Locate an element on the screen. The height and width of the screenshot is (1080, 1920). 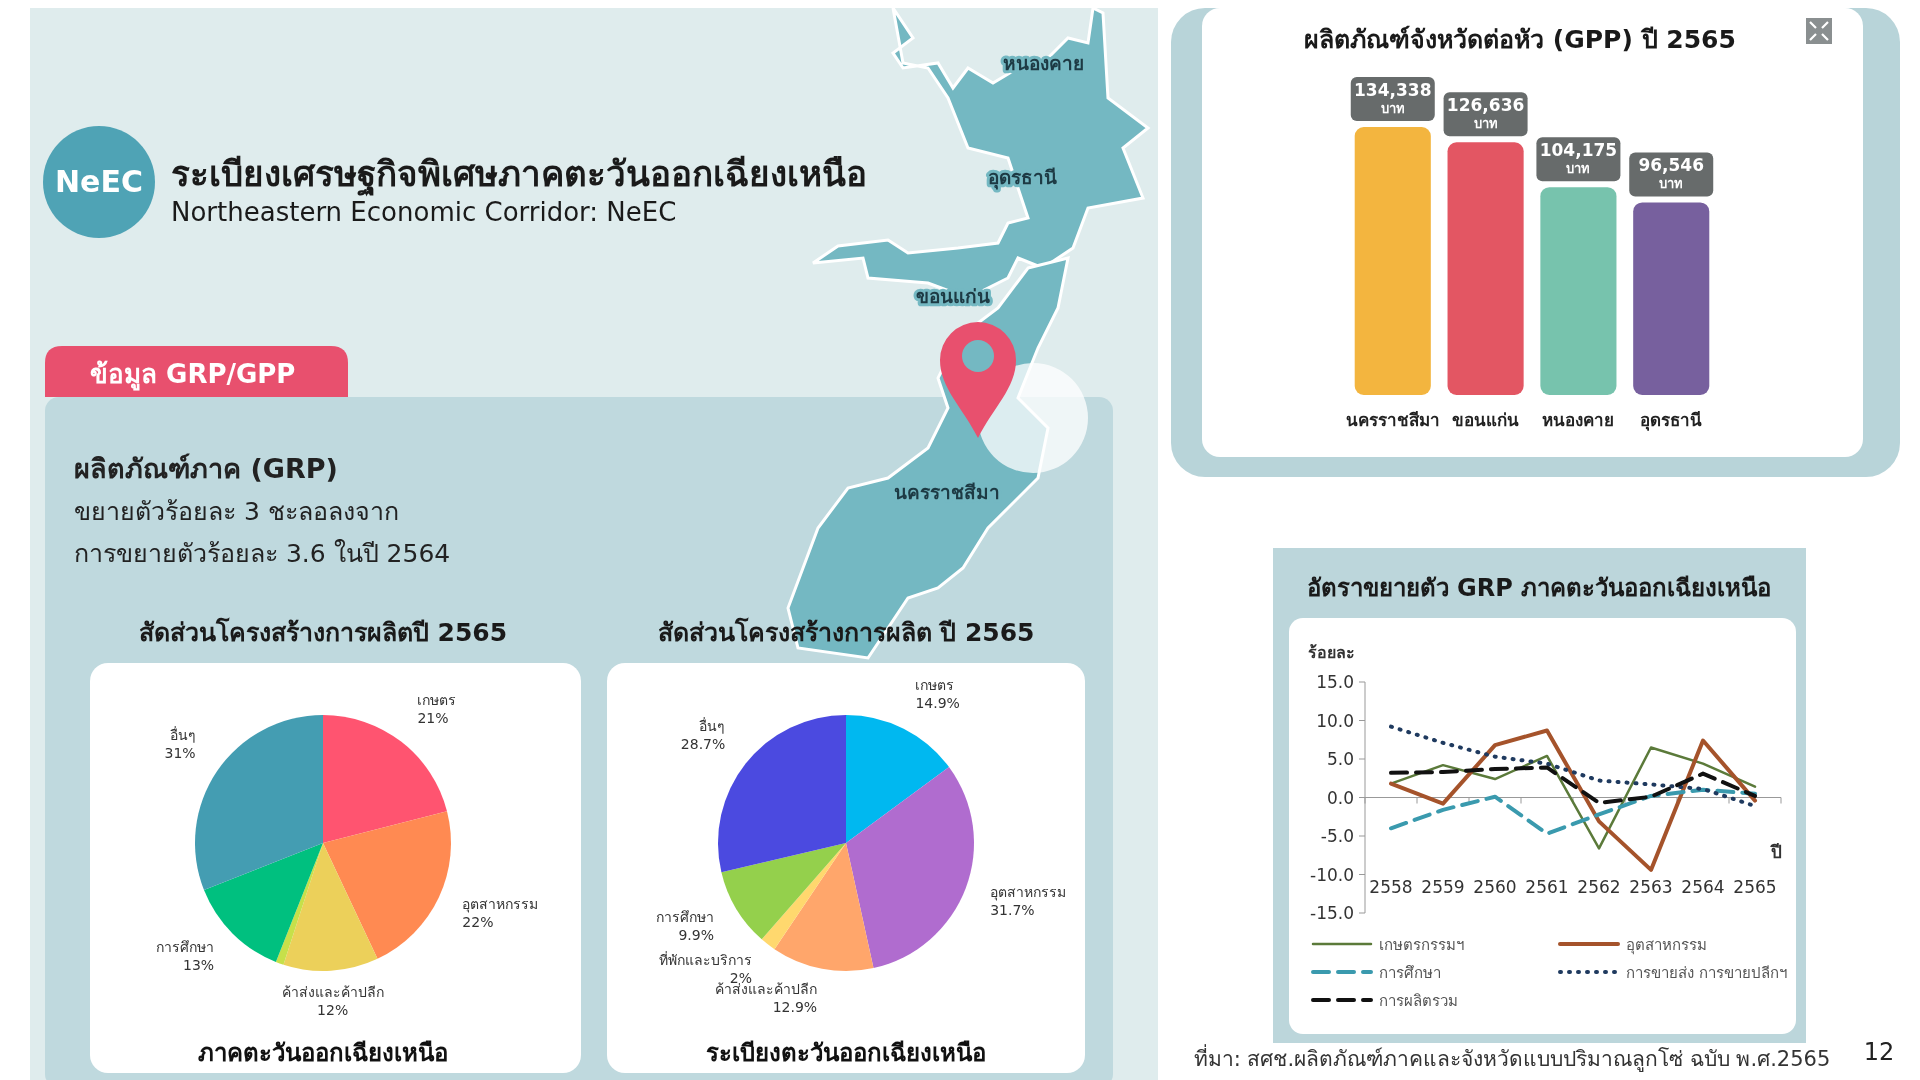
y-tick-label: 15.0 is located at coordinates (1335, 682).